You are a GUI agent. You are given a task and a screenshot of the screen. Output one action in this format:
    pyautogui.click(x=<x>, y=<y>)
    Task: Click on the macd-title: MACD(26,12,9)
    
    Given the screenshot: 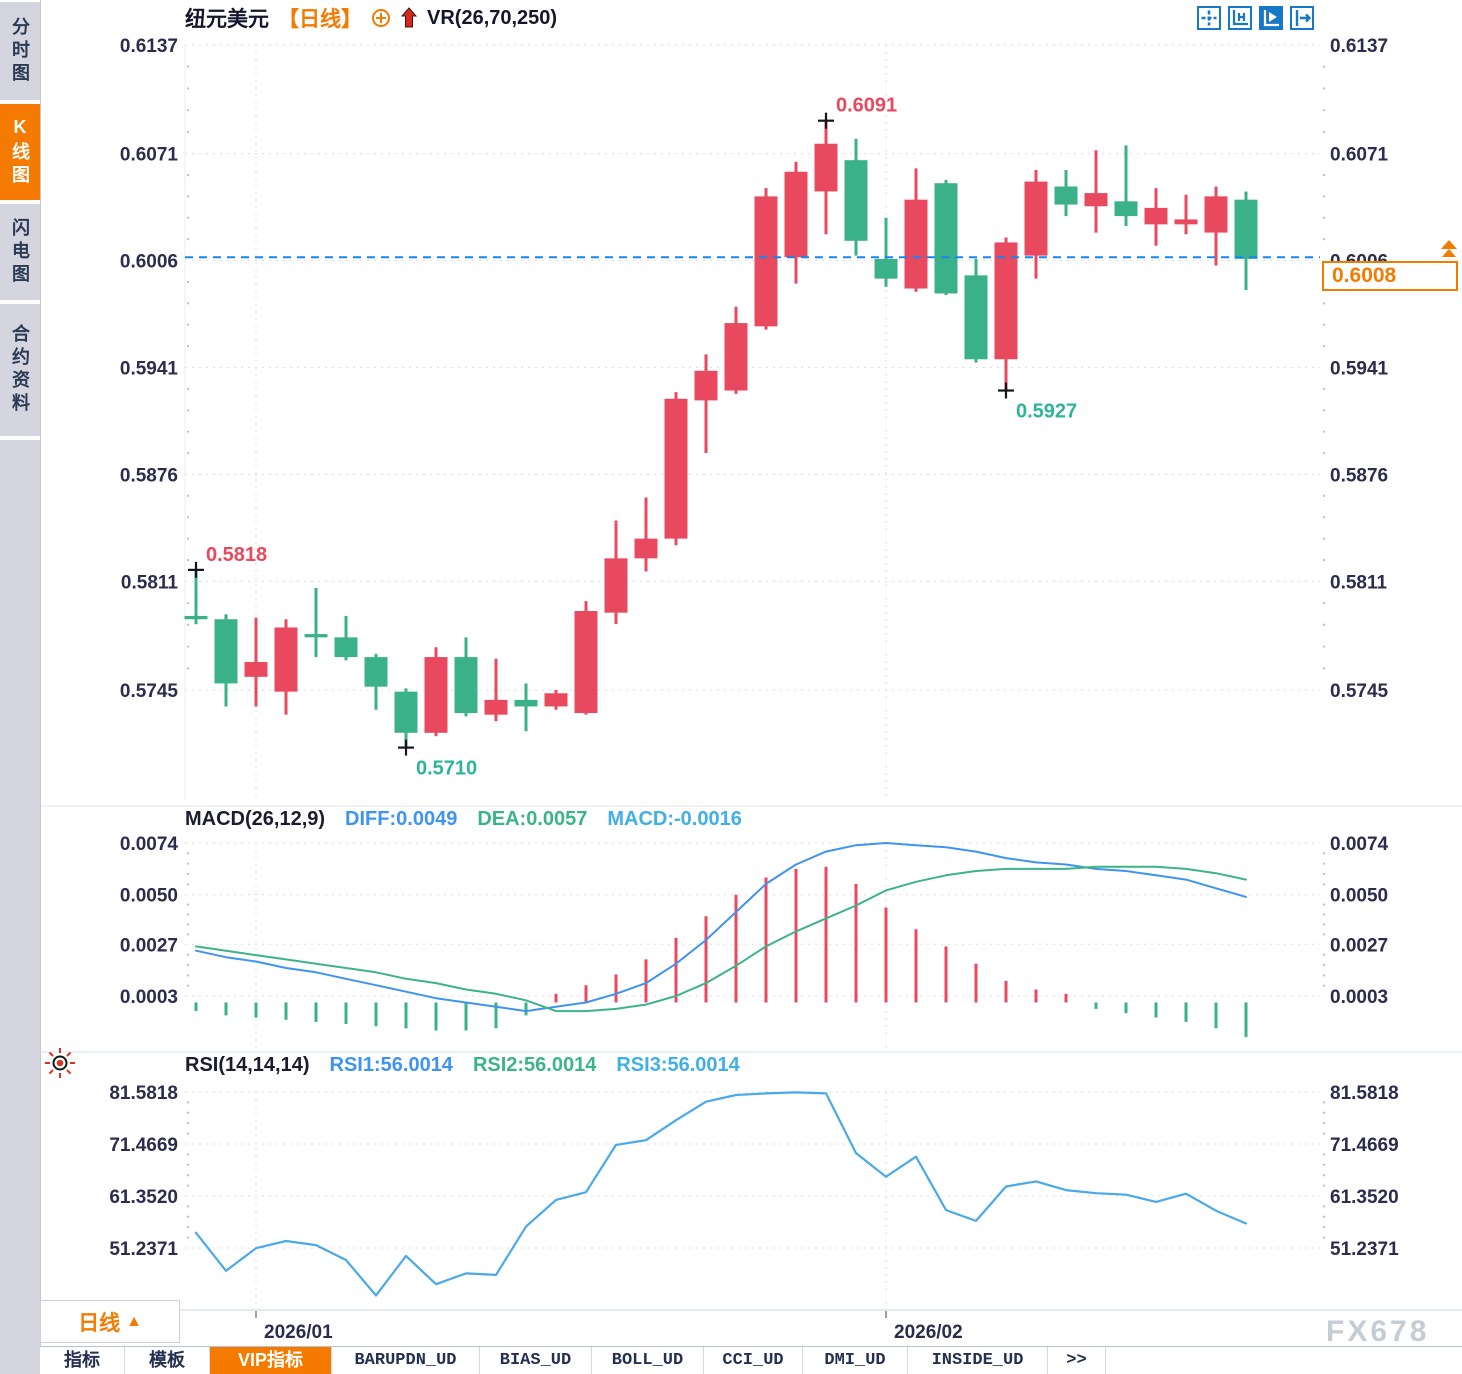 What is the action you would take?
    pyautogui.click(x=255, y=819)
    